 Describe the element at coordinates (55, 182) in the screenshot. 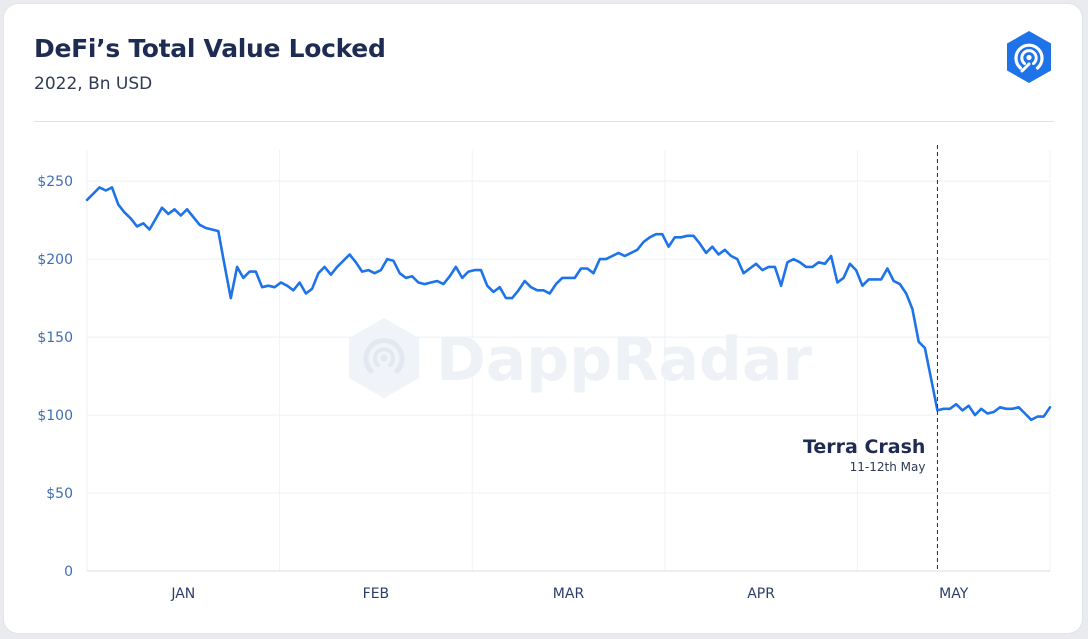

I see `y-tick-label: $250` at that location.